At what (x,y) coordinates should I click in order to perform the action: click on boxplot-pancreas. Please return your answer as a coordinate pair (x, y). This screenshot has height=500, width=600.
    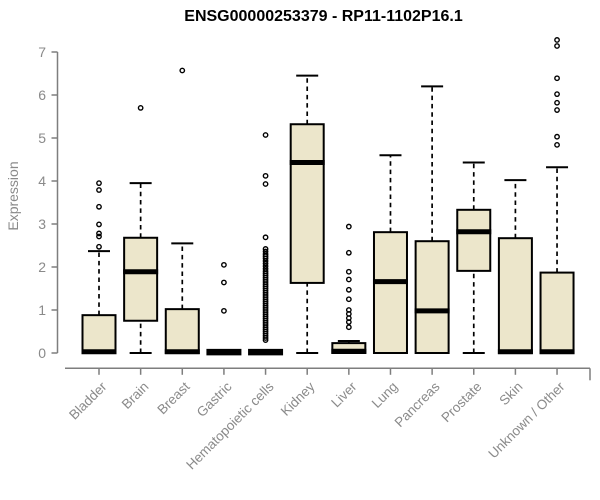
    Looking at the image, I should click on (432, 219).